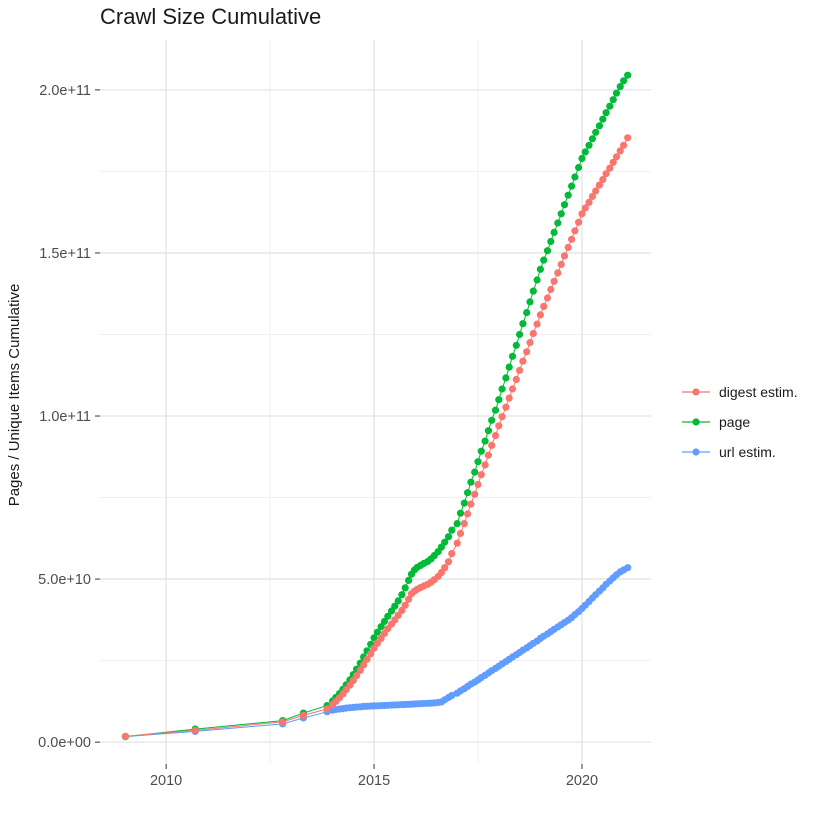 This screenshot has width=826, height=827. I want to click on chart-title: Crawl Size Cumulative, so click(211, 16).